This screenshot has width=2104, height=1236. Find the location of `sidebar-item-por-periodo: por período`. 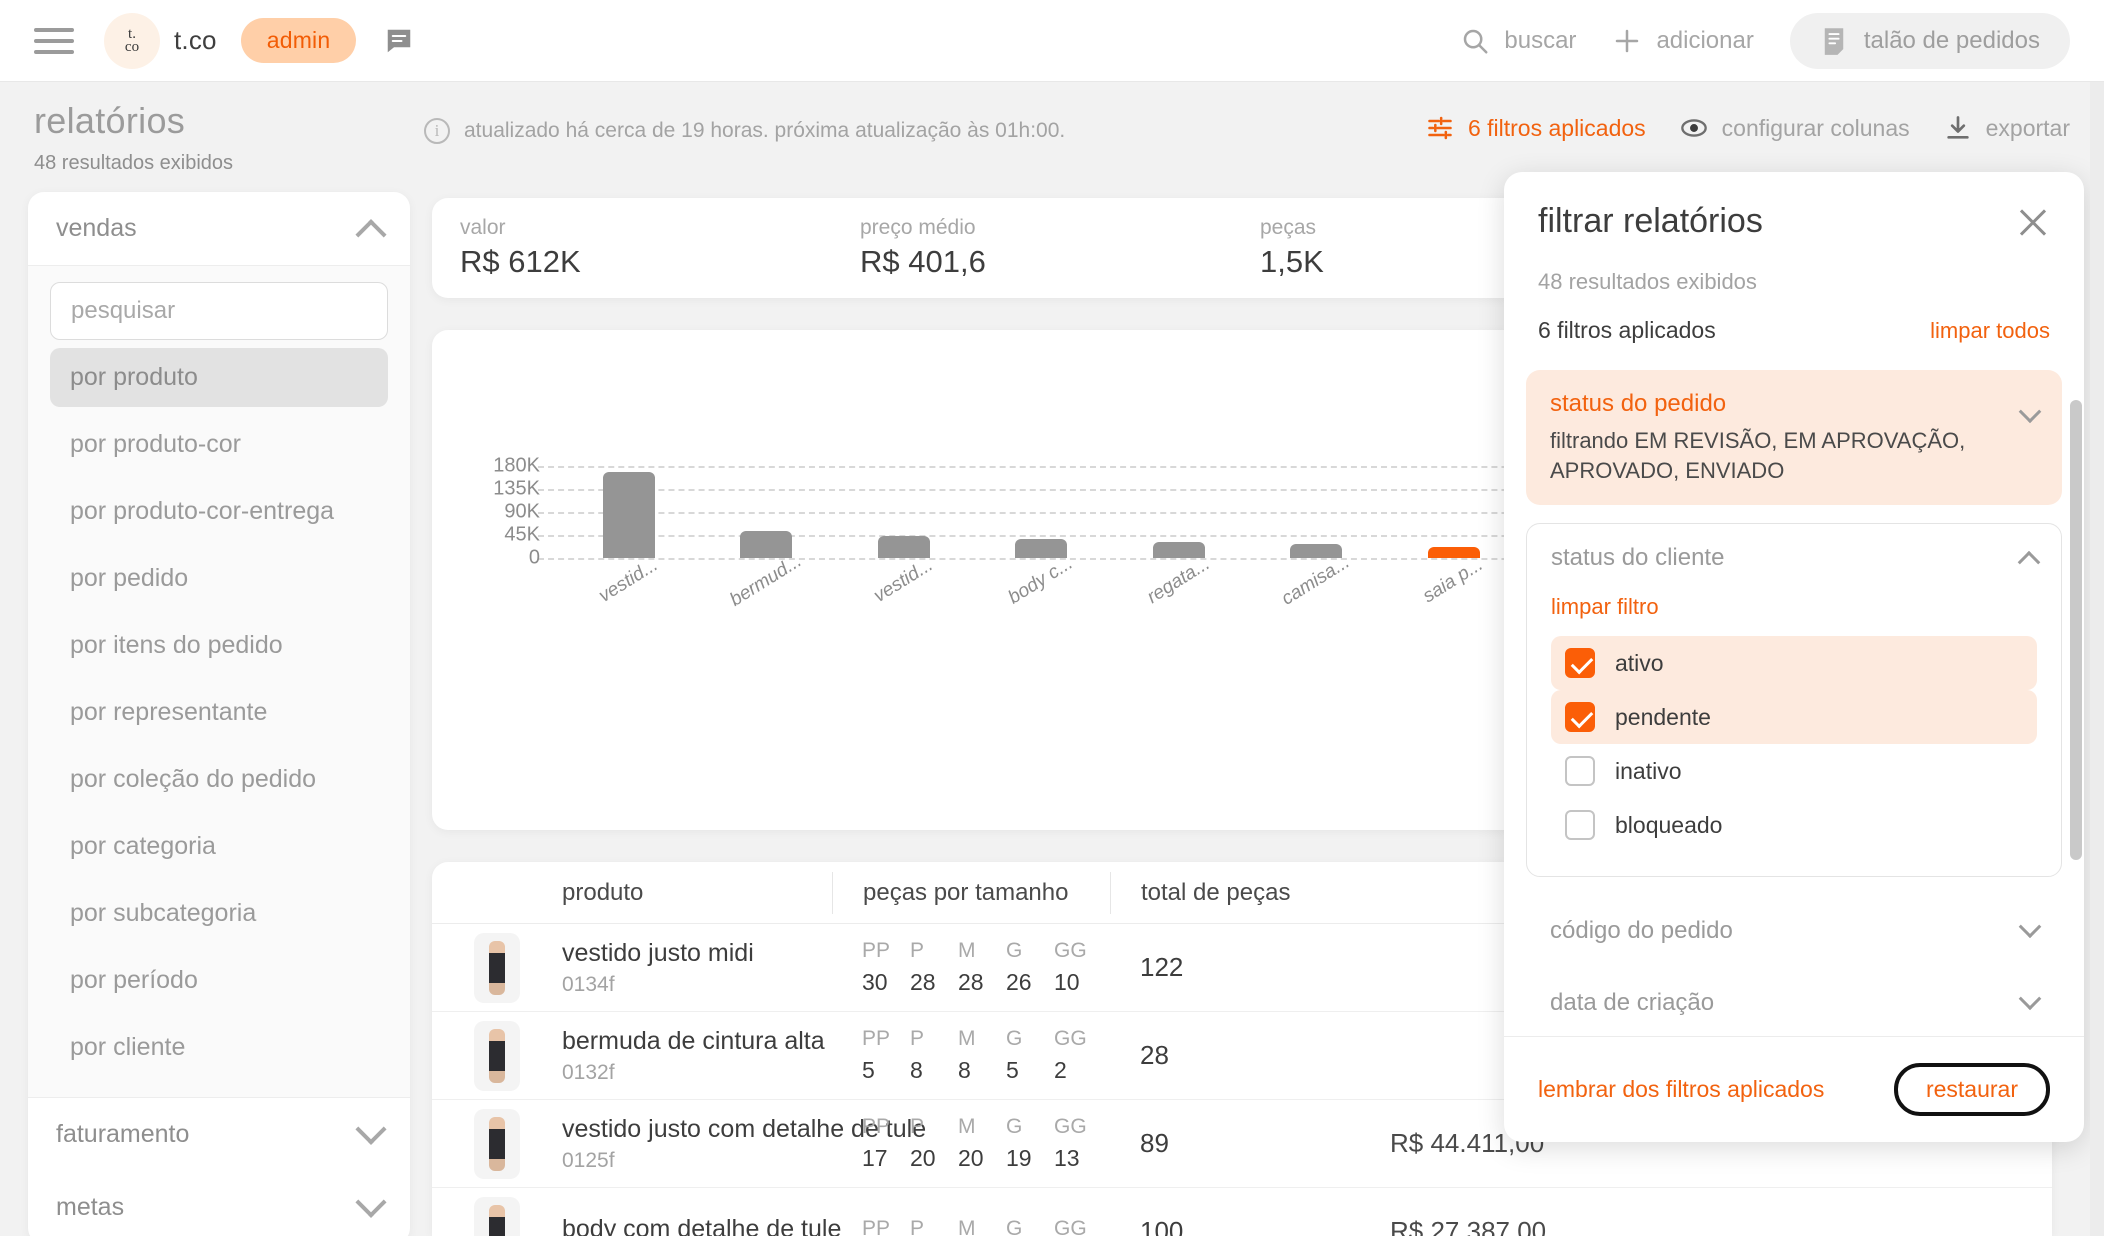

sidebar-item-por-periodo: por período is located at coordinates (219, 980).